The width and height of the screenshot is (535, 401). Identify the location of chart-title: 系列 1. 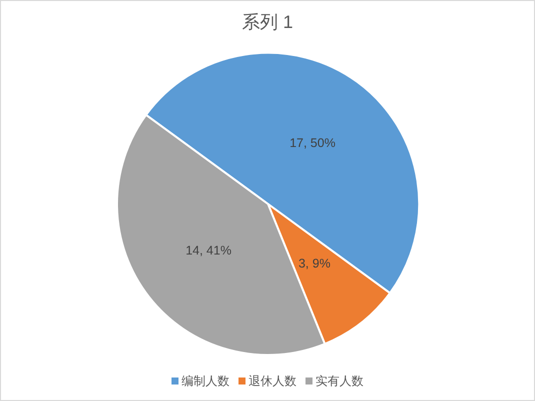
(268, 22).